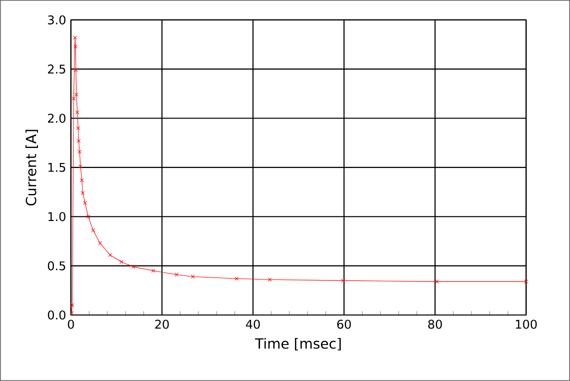 The height and width of the screenshot is (381, 570). What do you see at coordinates (57, 69) in the screenshot?
I see `y-tick-label: 2.5` at bounding box center [57, 69].